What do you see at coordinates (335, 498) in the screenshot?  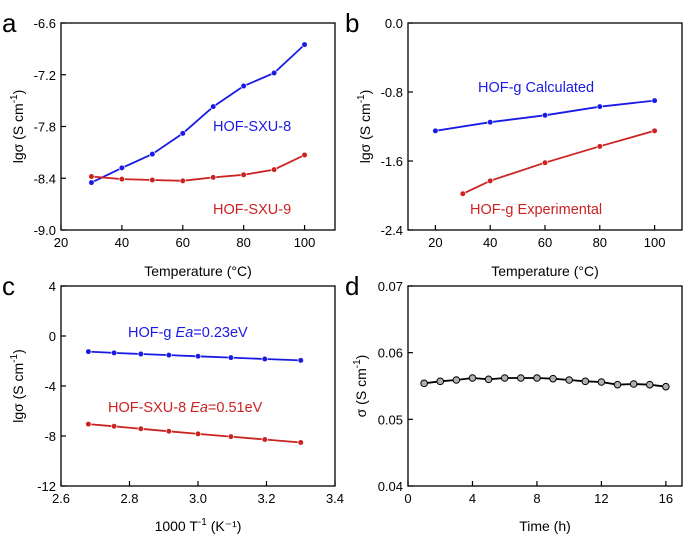 I see `x-tick-label-c: 3.4` at bounding box center [335, 498].